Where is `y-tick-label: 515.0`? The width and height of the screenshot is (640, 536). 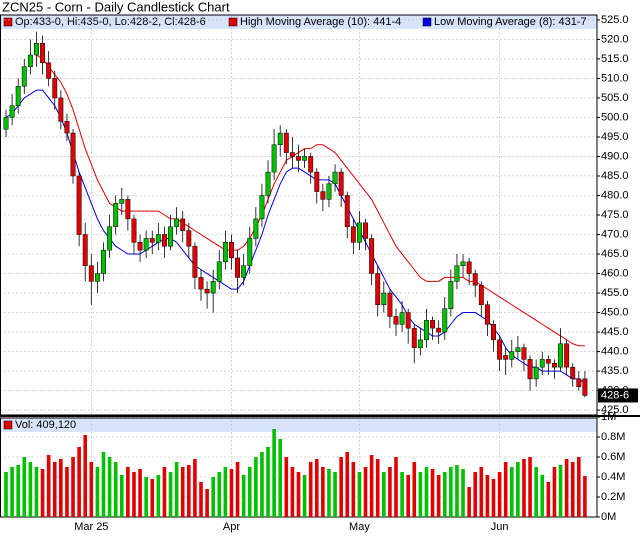
y-tick-label: 515.0 is located at coordinates (615, 59).